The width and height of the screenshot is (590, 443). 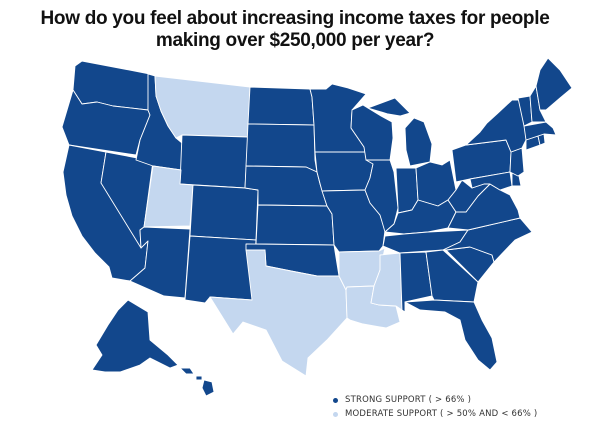 I want to click on state-new-jersey, so click(x=517, y=162).